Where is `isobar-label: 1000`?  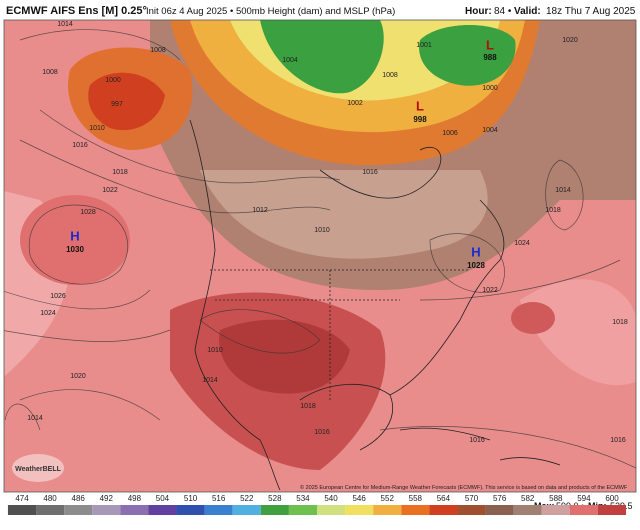 isobar-label: 1000 is located at coordinates (113, 80).